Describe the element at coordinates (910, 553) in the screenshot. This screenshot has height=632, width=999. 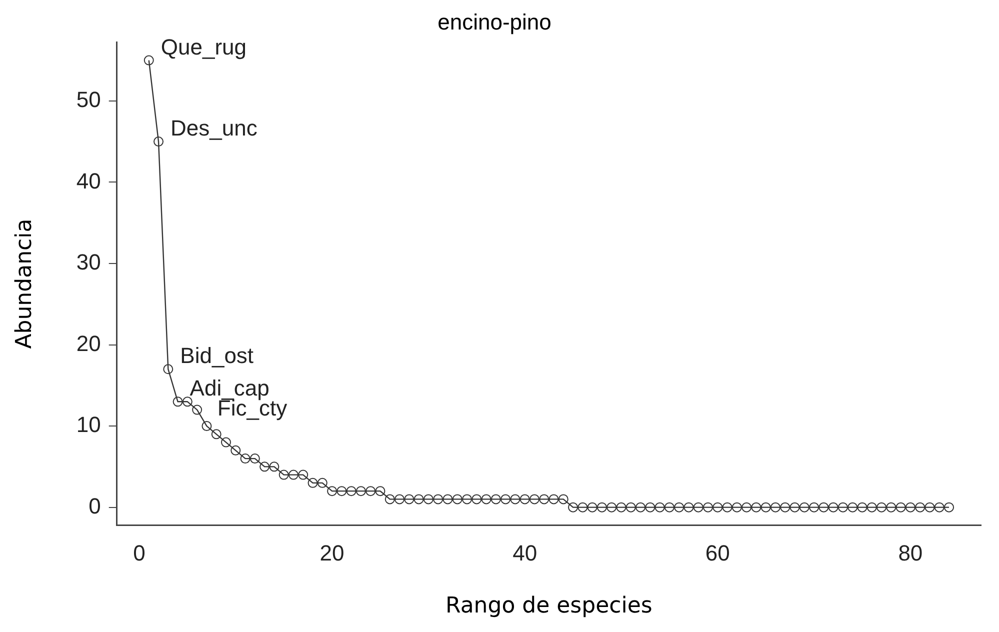
I see `x-tick-label: 80` at that location.